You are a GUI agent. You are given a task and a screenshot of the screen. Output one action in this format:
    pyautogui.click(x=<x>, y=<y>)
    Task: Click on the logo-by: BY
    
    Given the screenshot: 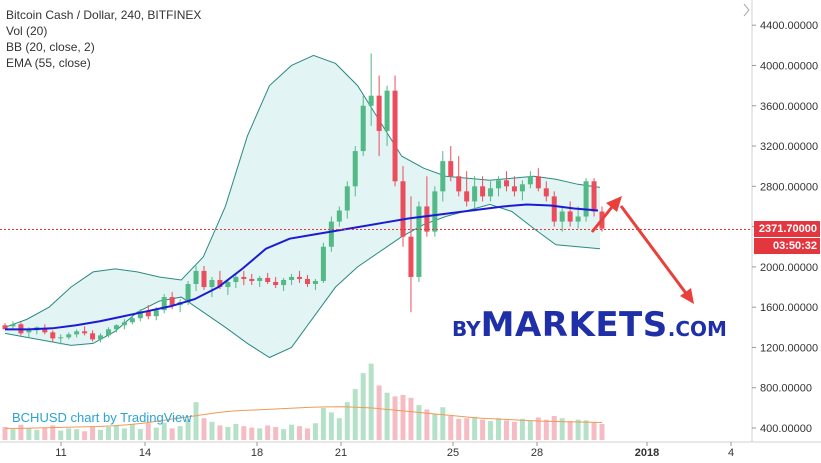 What is the action you would take?
    pyautogui.click(x=466, y=329)
    